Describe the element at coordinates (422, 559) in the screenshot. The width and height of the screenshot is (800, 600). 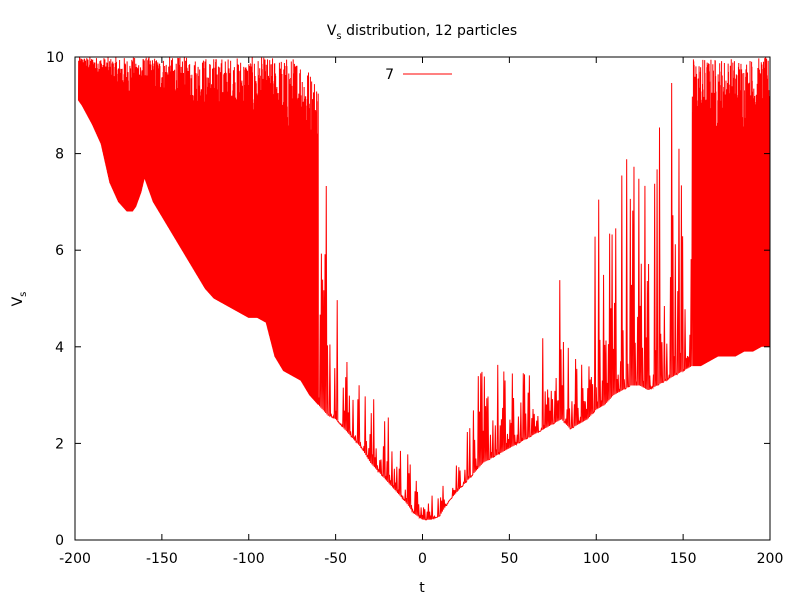
I see `x-tick-label: 0` at that location.